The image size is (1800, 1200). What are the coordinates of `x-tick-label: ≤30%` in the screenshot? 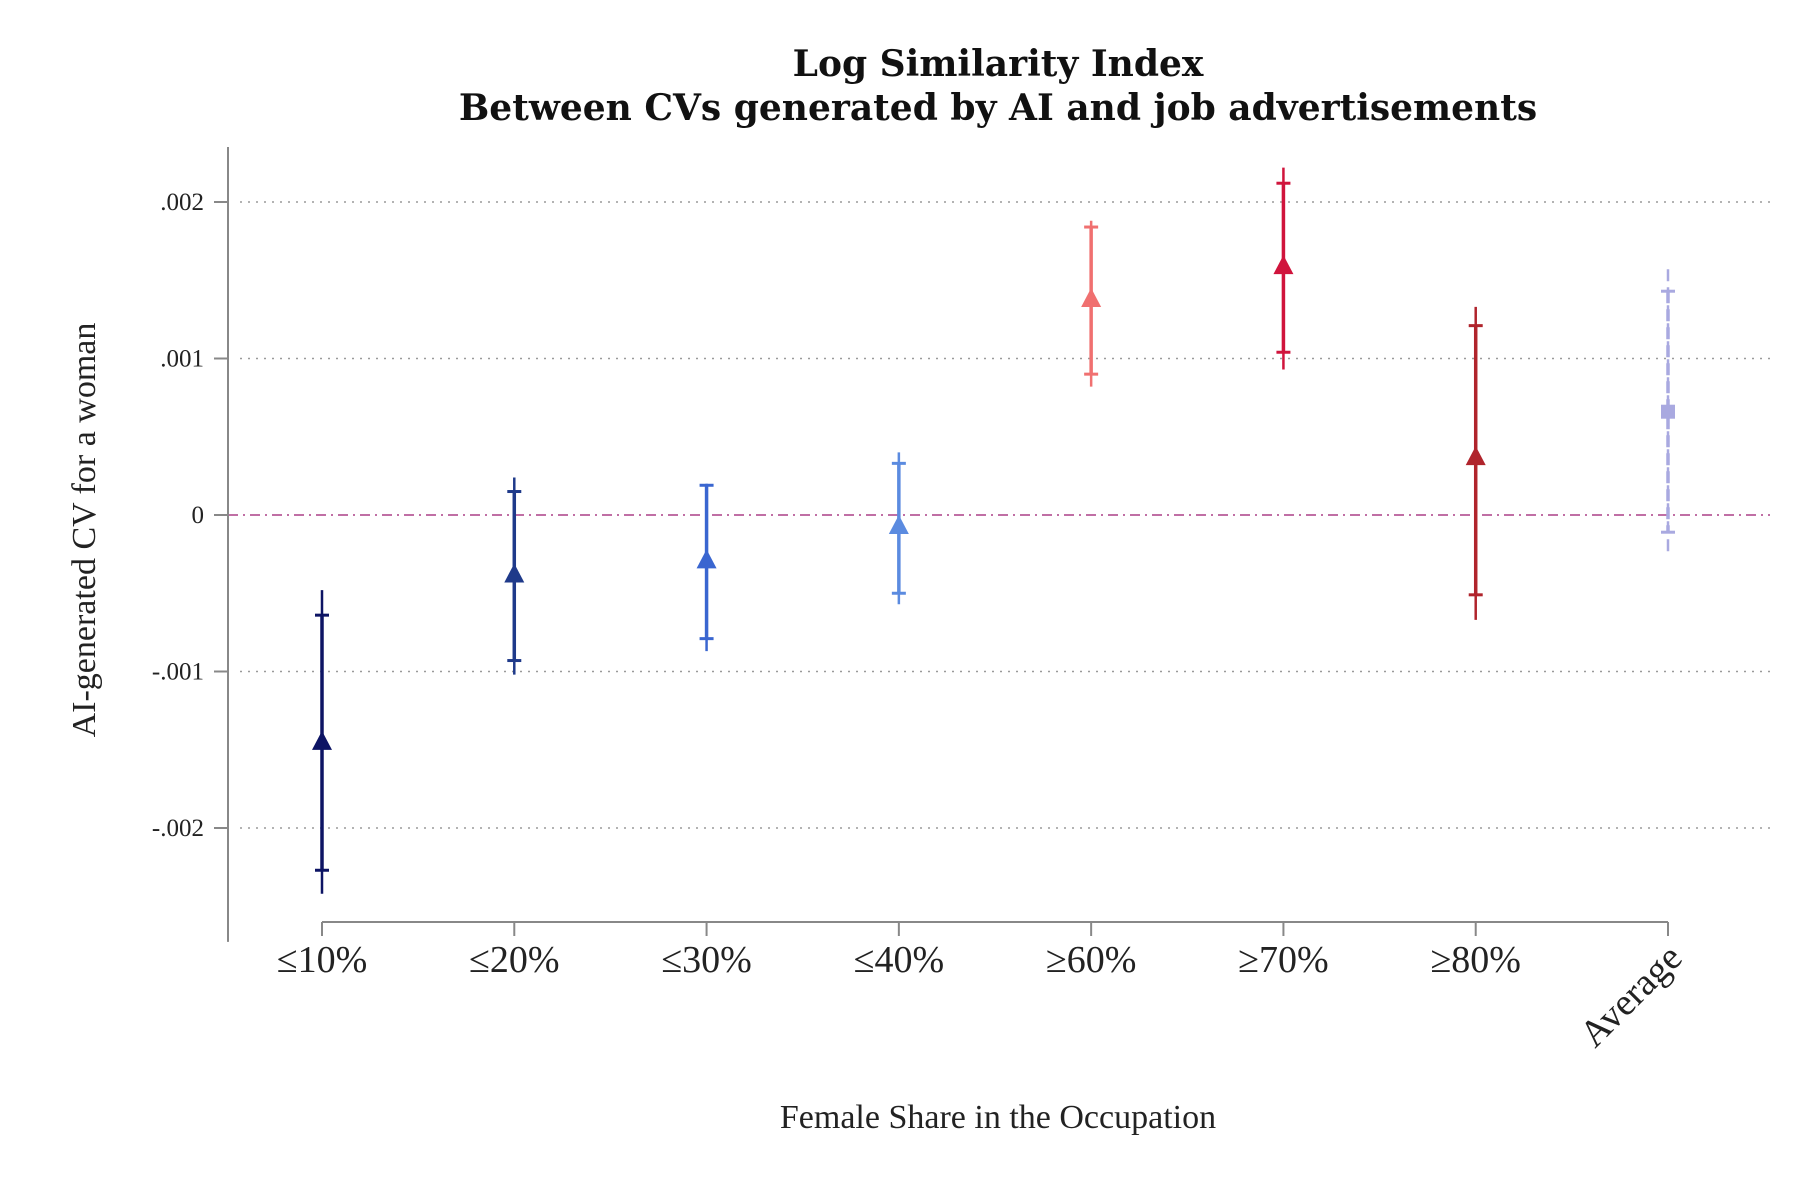 It's located at (706, 960).